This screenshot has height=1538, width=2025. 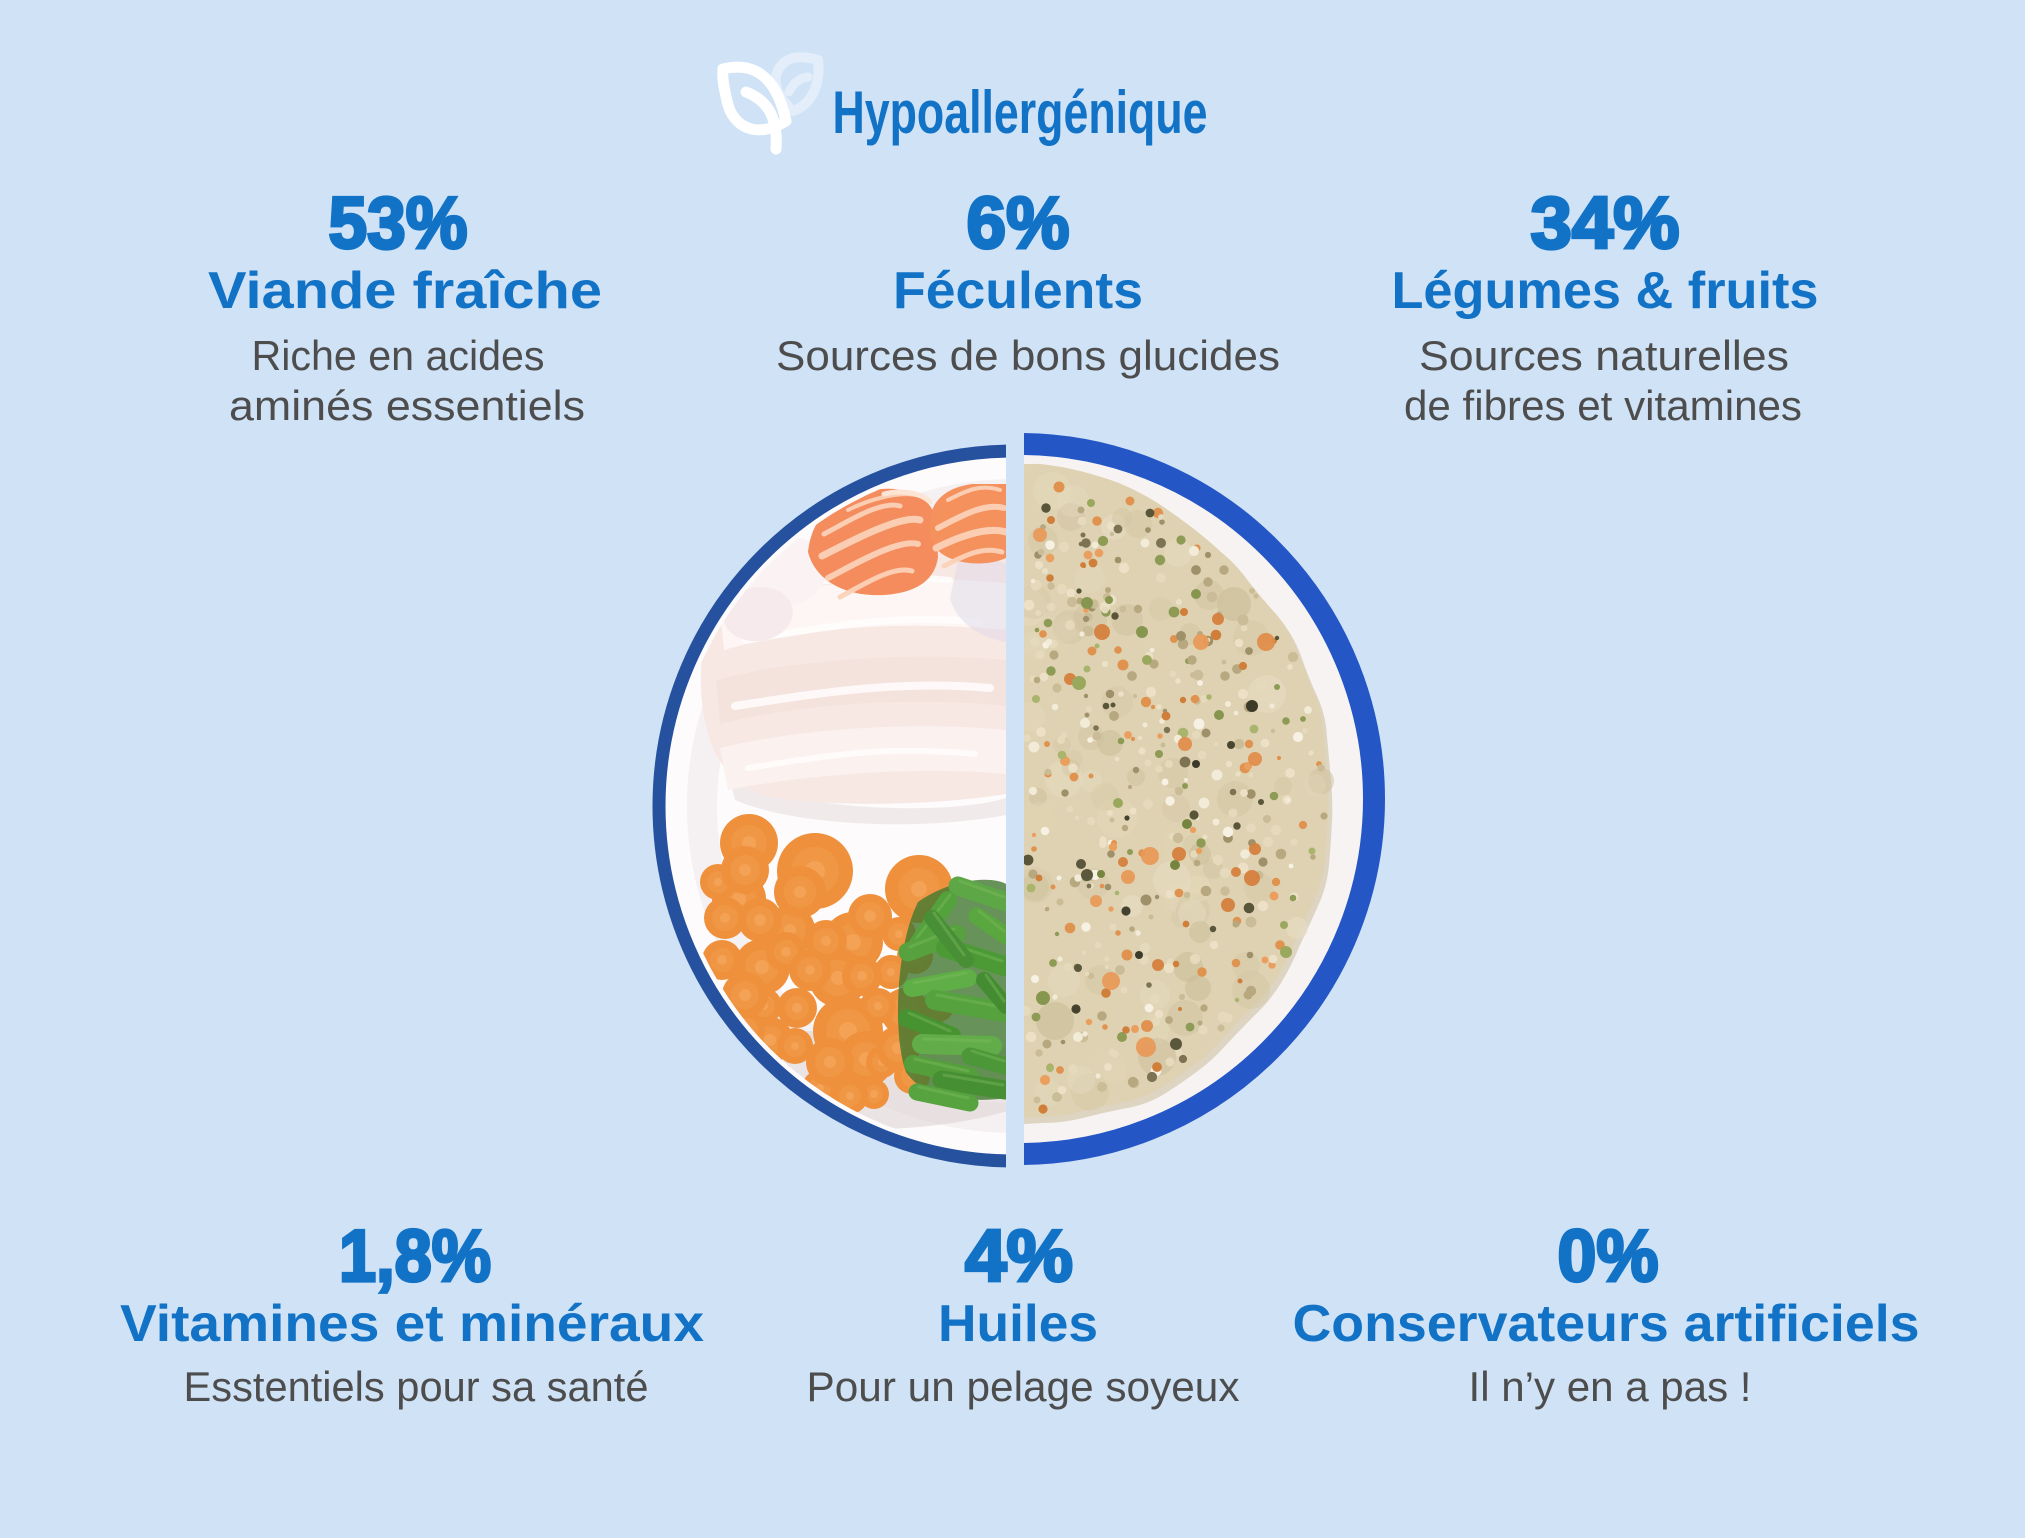 I want to click on svg-text: Pour un pelage soyeux, so click(x=1023, y=1386).